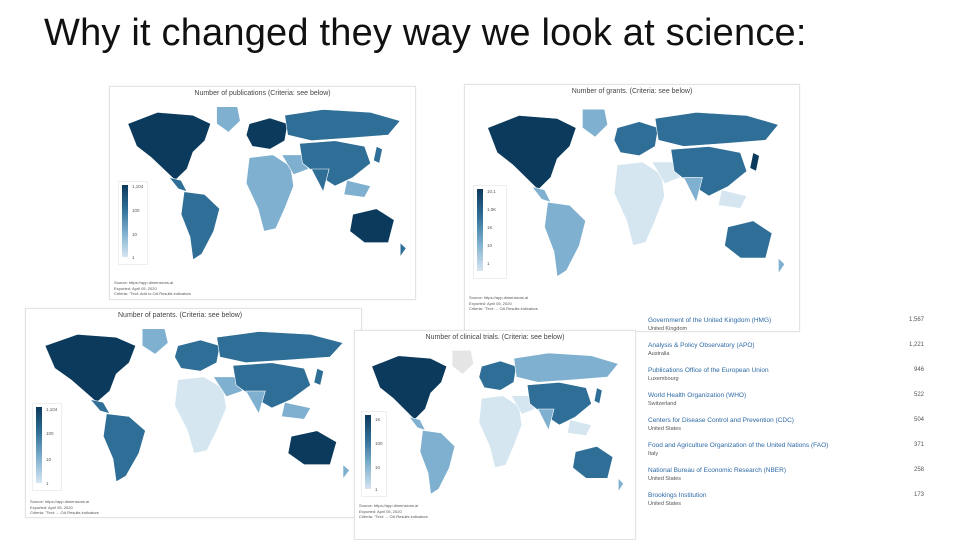 The image size is (960, 540). I want to click on world-map-patents, so click(197, 405).